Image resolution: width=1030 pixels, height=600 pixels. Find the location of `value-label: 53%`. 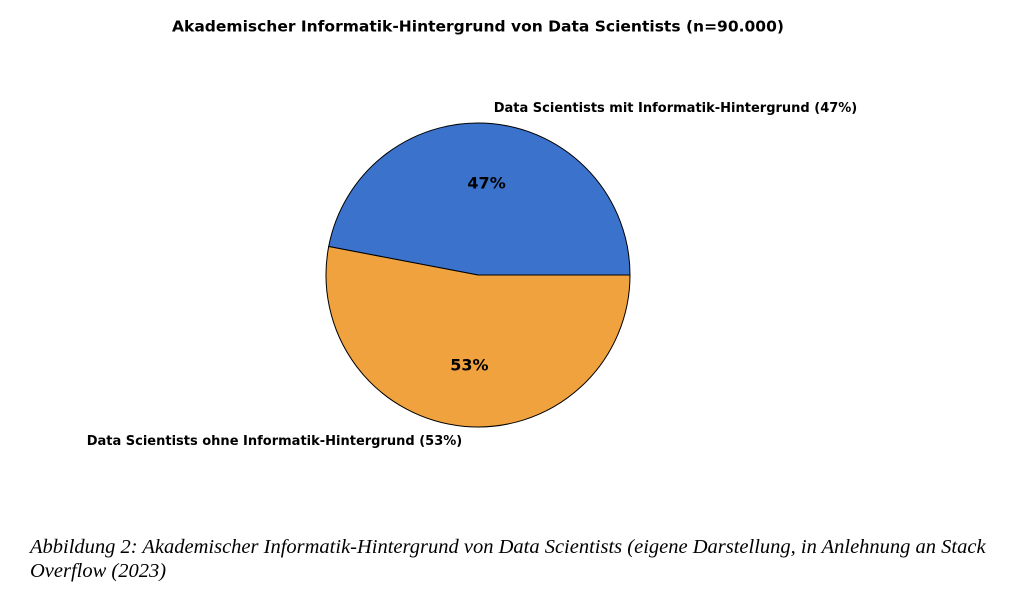

value-label: 53% is located at coordinates (469, 364).